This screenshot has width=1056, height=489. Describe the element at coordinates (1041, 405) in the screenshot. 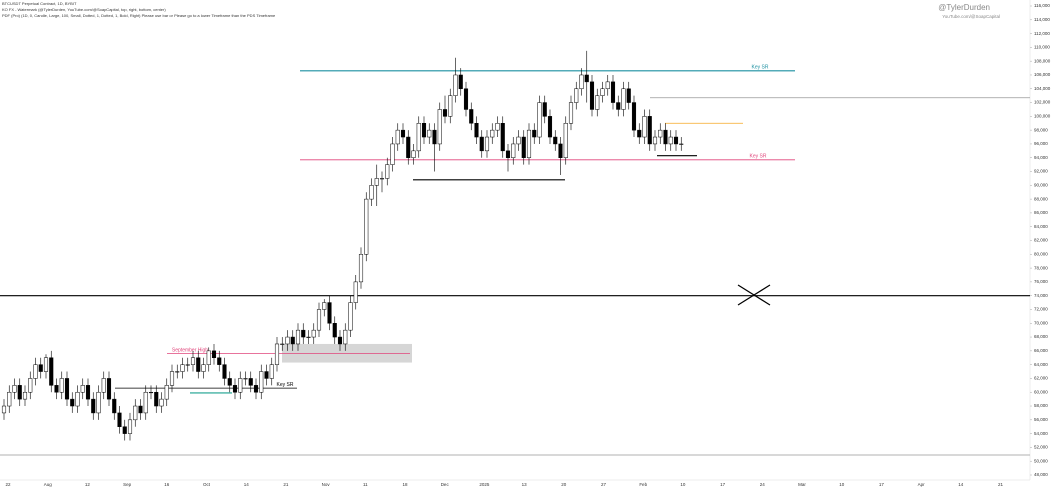

I see `y-tick-label: 58,000` at that location.